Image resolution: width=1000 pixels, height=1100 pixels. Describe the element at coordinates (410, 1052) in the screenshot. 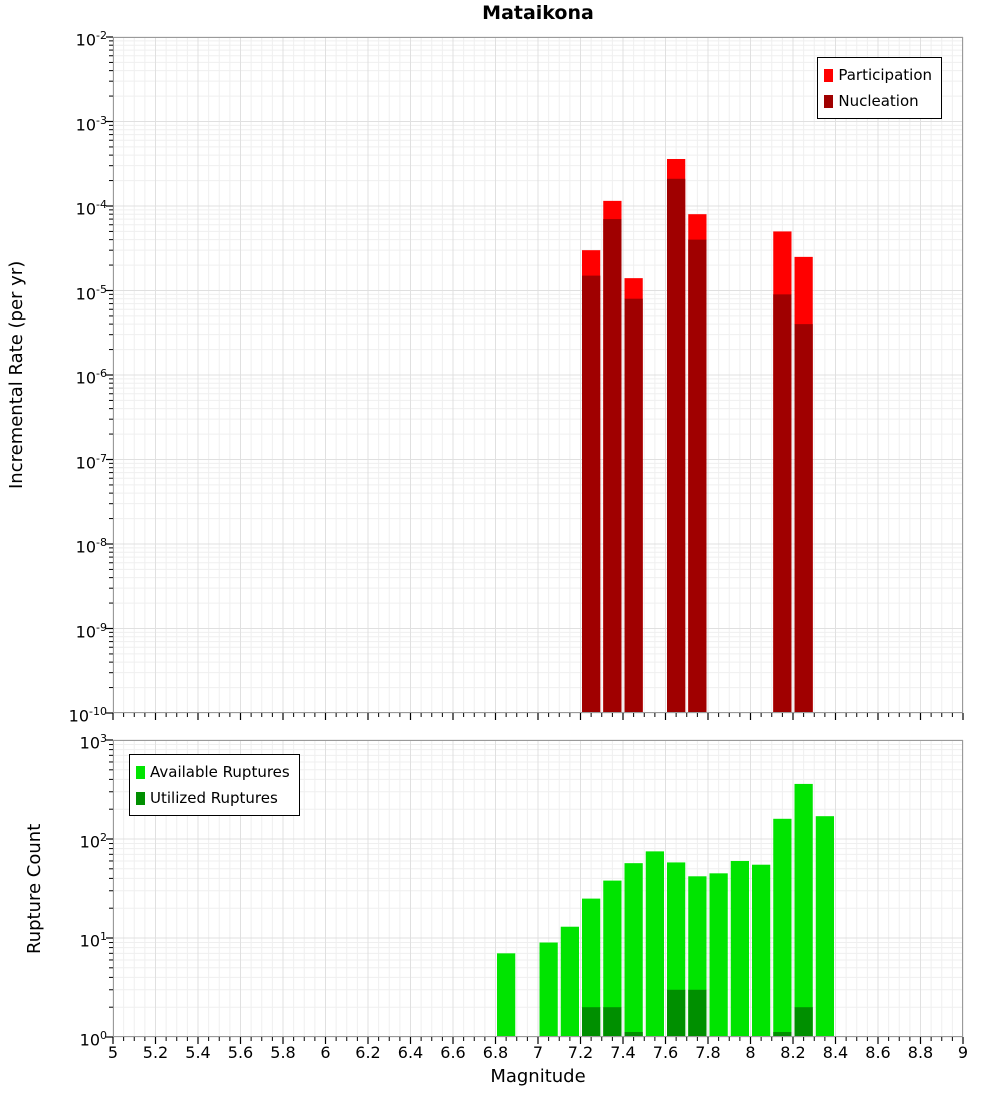

I see `x-tick-label-6.4: 6.4` at that location.